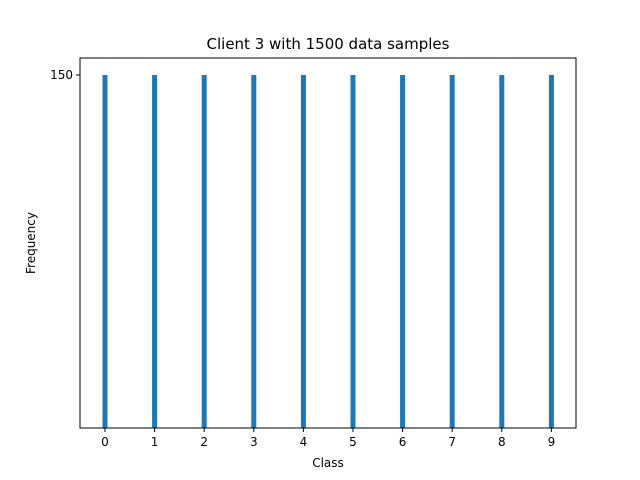 The width and height of the screenshot is (640, 480). What do you see at coordinates (403, 442) in the screenshot?
I see `x-tick-label: 6` at bounding box center [403, 442].